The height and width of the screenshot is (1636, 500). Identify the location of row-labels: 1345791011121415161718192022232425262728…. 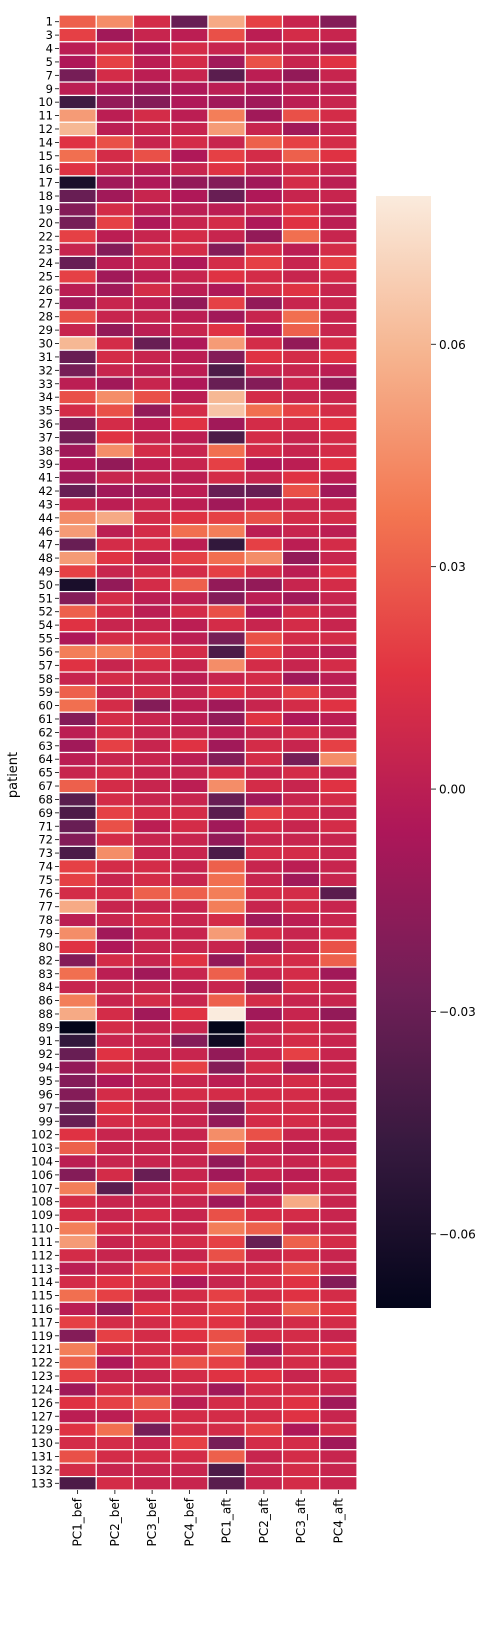
(45, 752).